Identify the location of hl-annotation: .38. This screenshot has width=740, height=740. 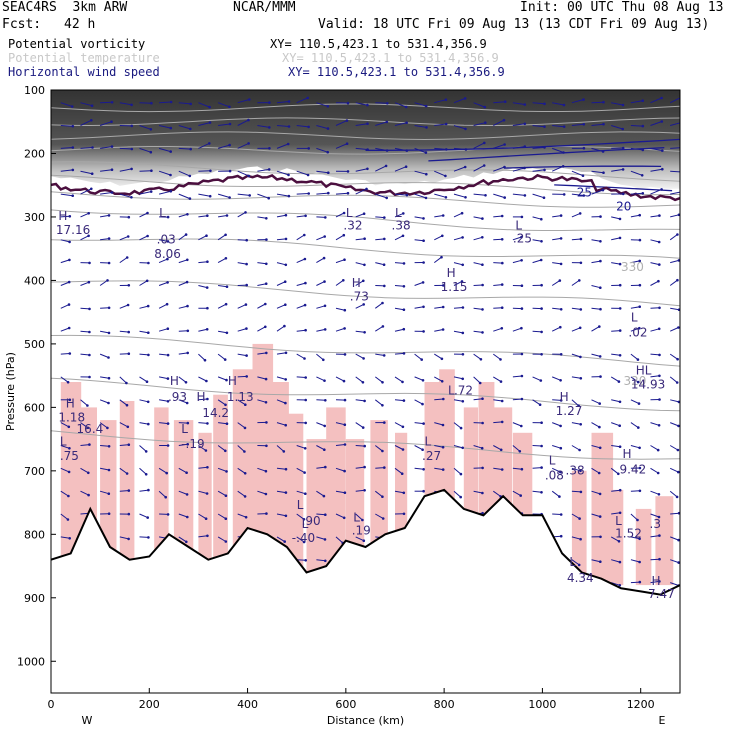
(575, 471).